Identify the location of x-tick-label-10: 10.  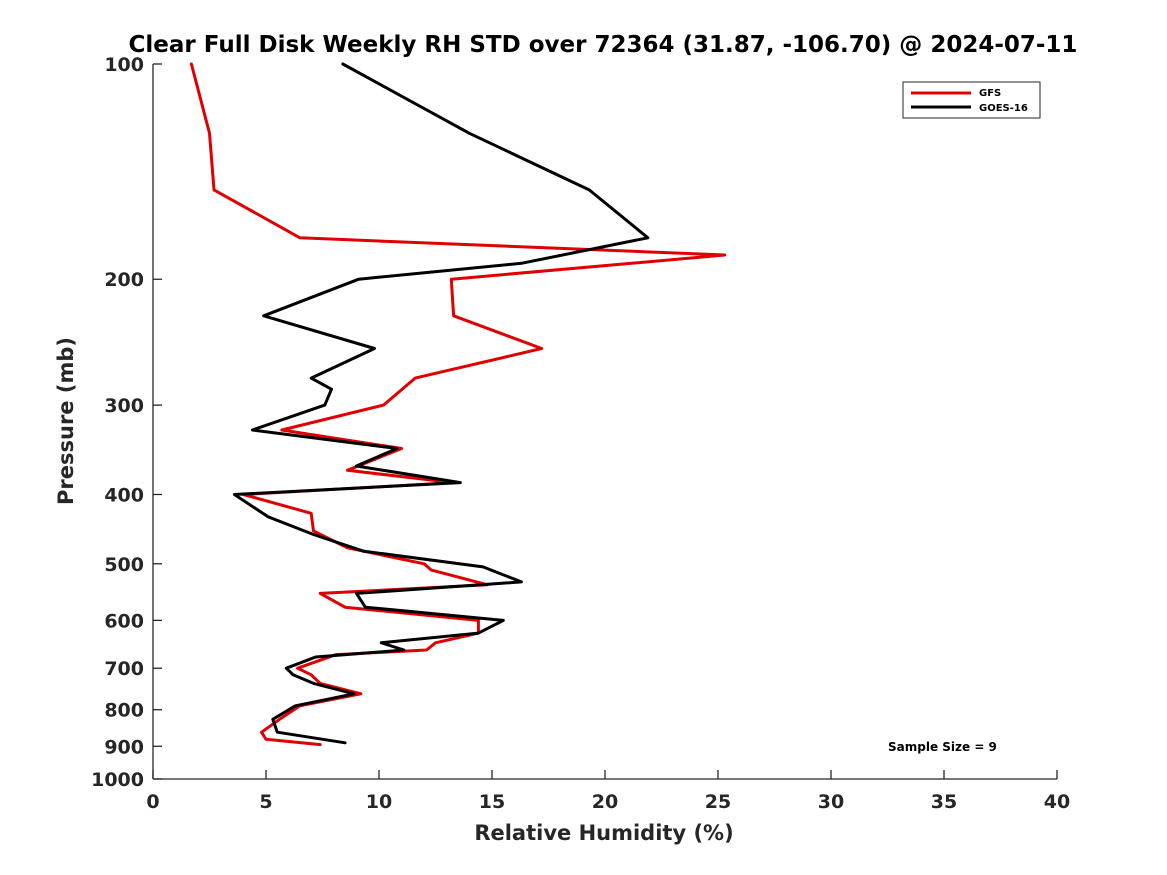
(379, 802).